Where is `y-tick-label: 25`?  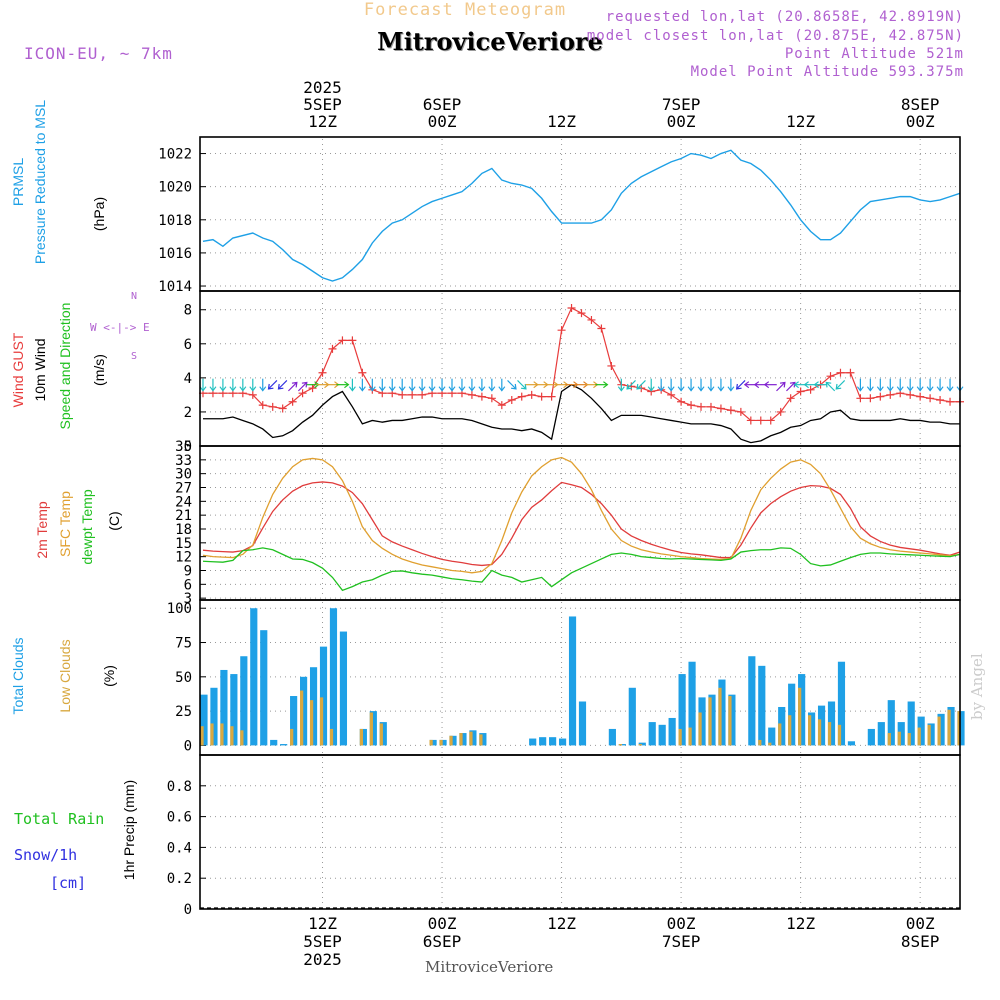 y-tick-label: 25 is located at coordinates (183, 712).